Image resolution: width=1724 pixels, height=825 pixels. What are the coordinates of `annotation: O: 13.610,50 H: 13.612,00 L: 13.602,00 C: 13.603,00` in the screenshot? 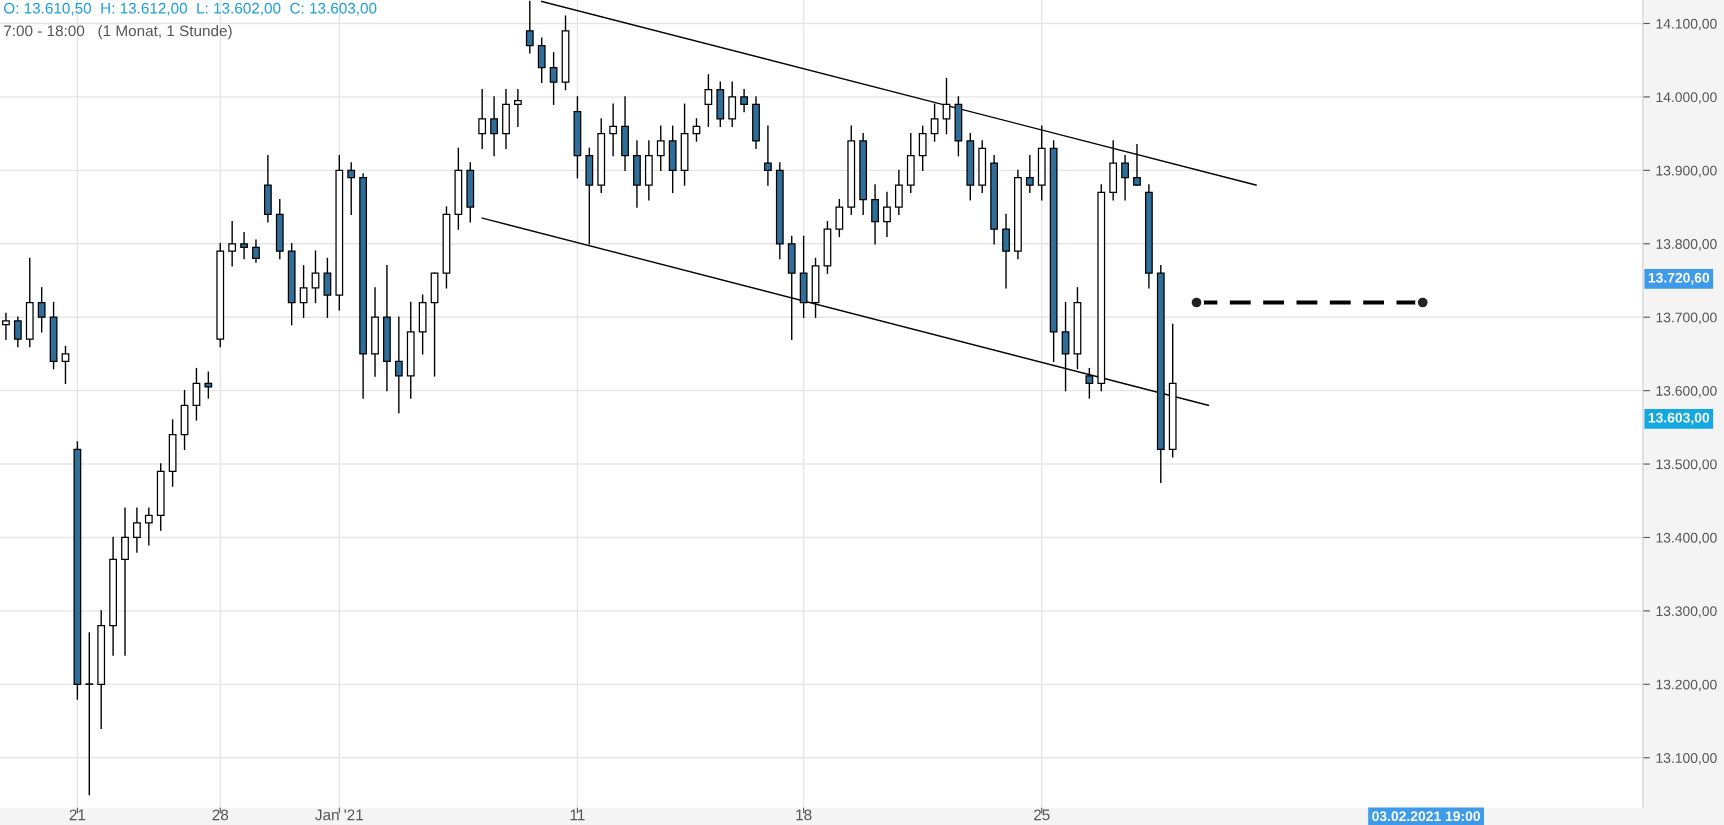 It's located at (190, 9).